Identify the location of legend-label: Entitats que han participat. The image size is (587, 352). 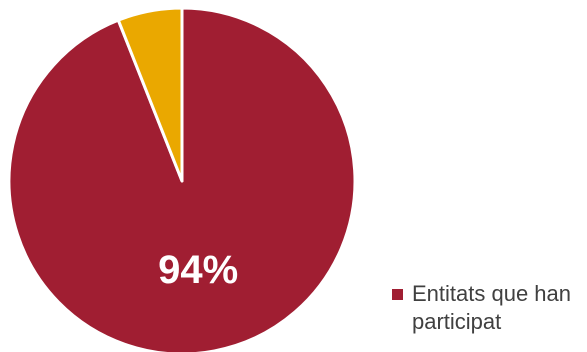
(492, 307).